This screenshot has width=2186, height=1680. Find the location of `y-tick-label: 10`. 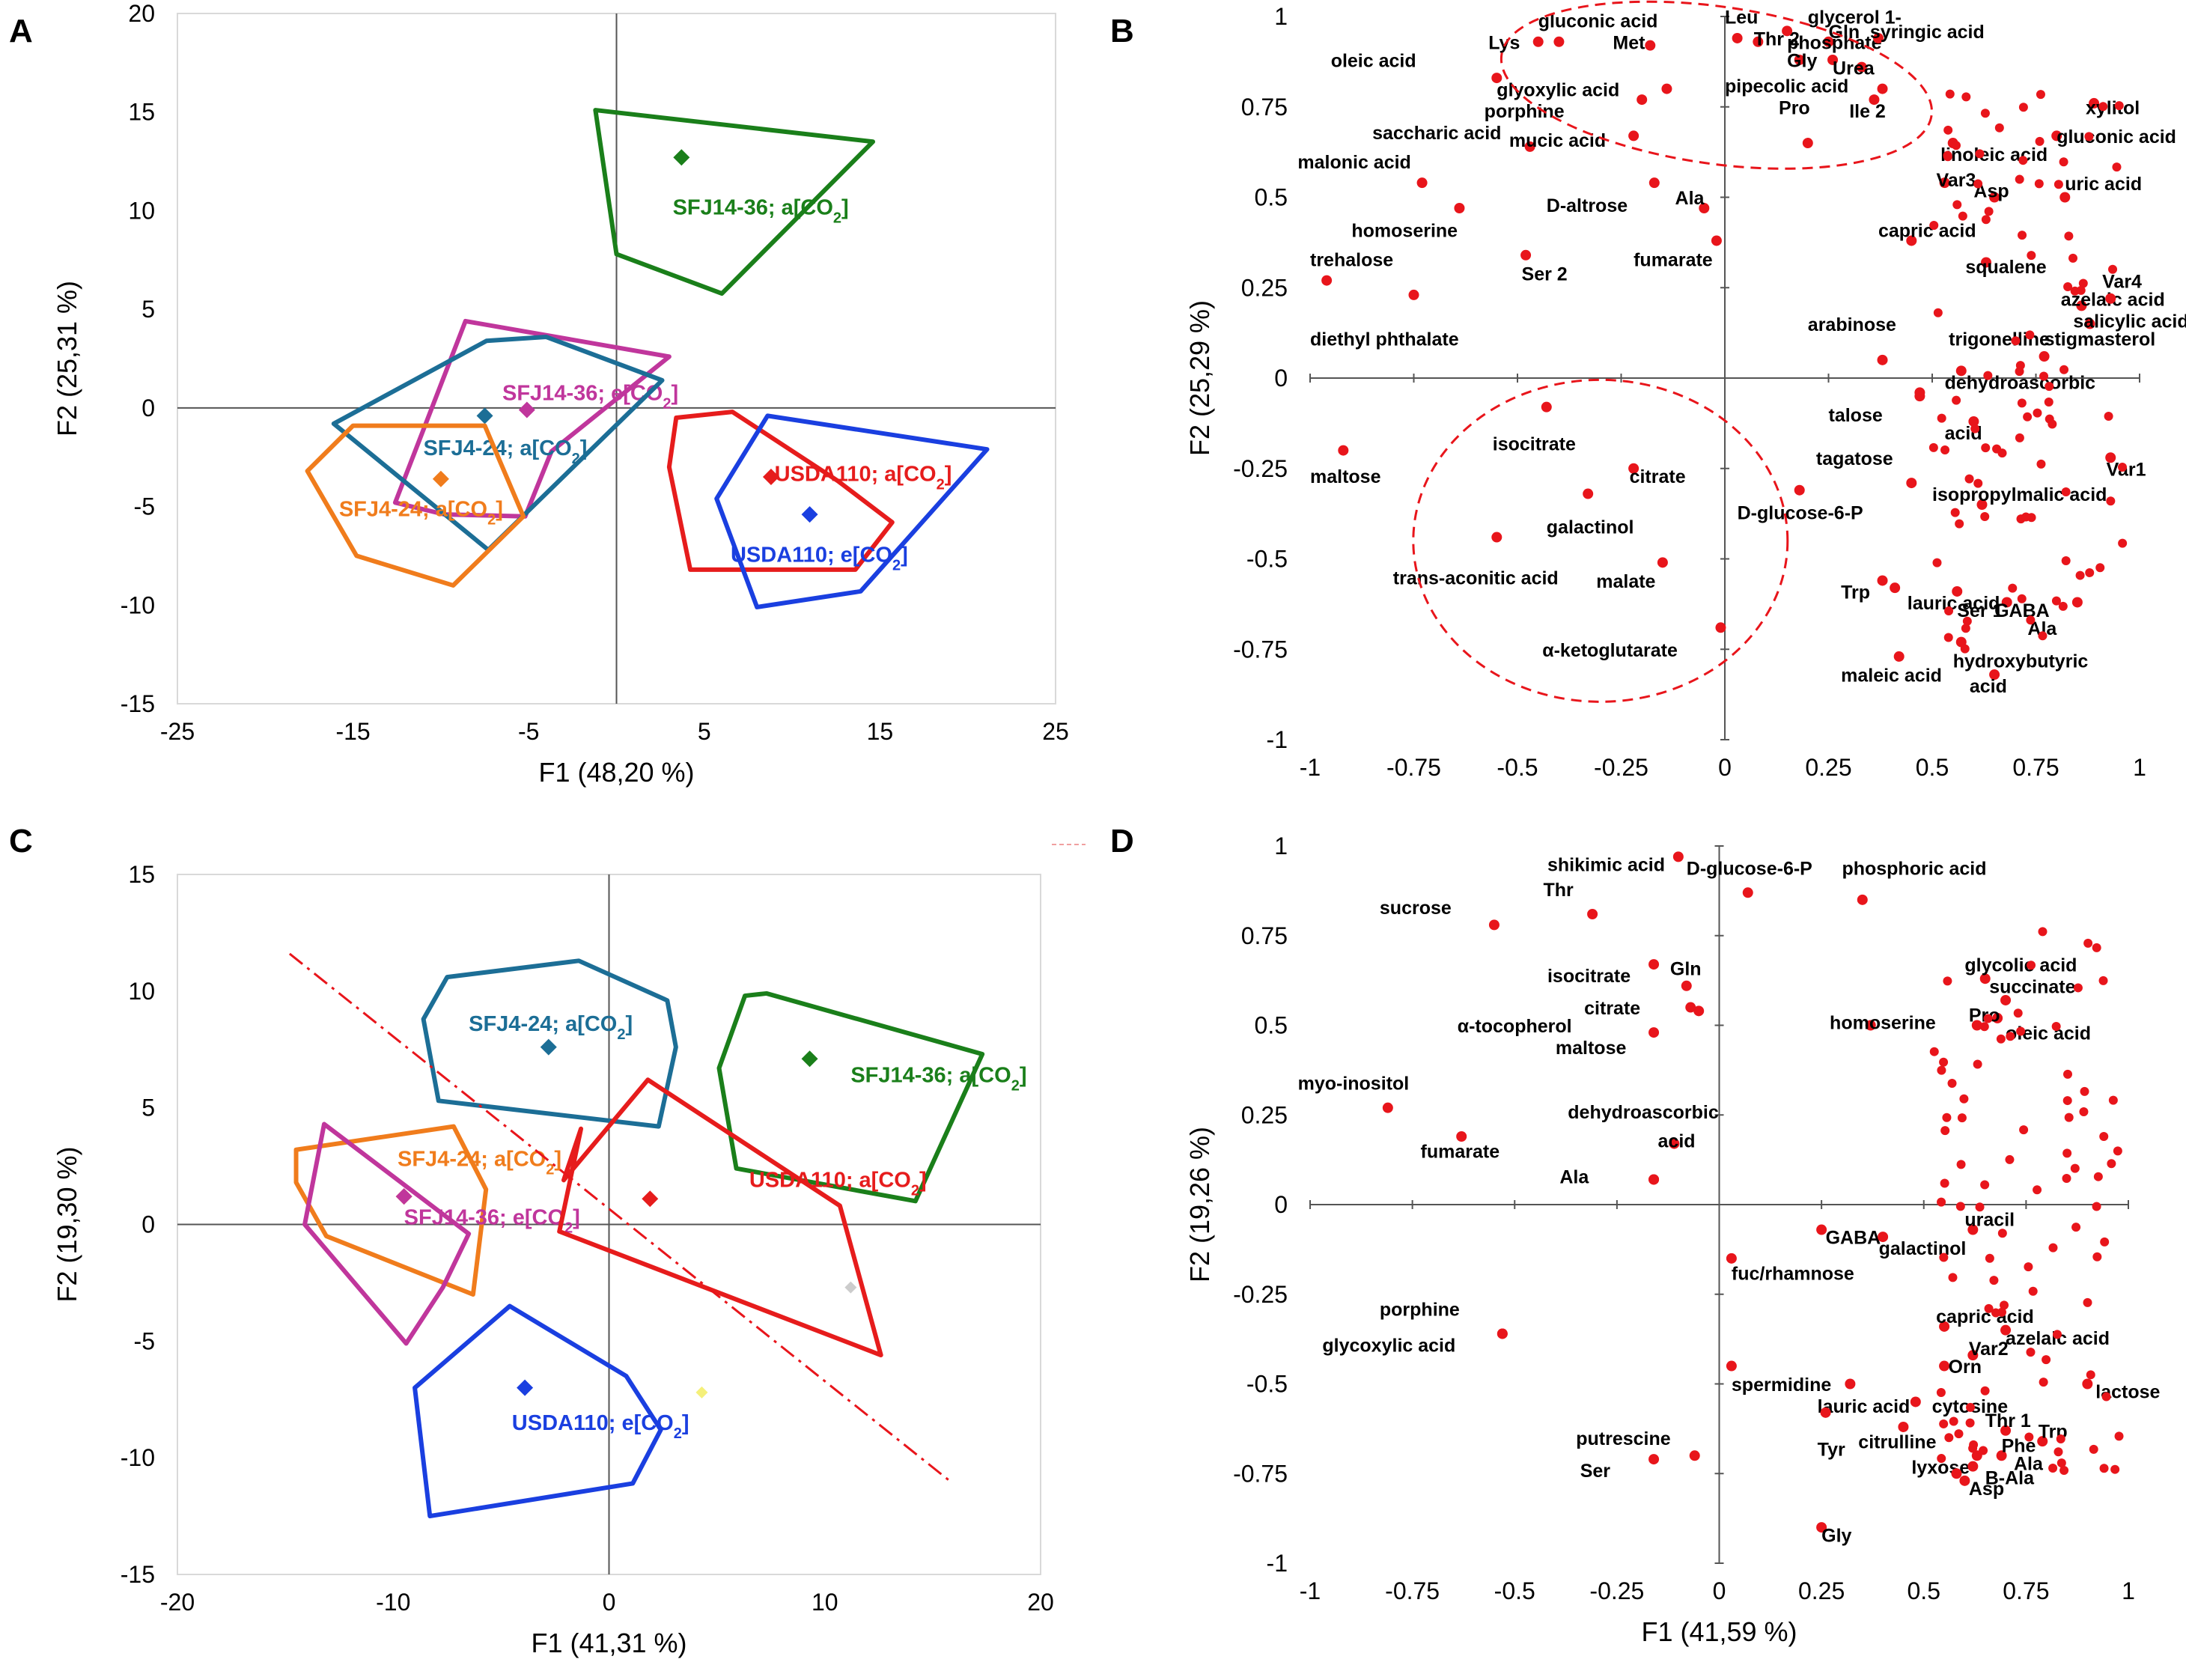

y-tick-label: 10 is located at coordinates (141, 210).